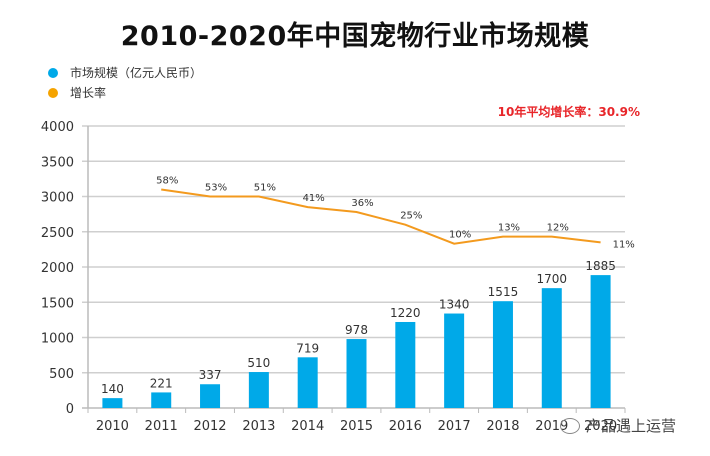 The image size is (710, 456). What do you see at coordinates (568, 112) in the screenshot?
I see `average-growth-annotation: 10年平均增长率：30.9%` at bounding box center [568, 112].